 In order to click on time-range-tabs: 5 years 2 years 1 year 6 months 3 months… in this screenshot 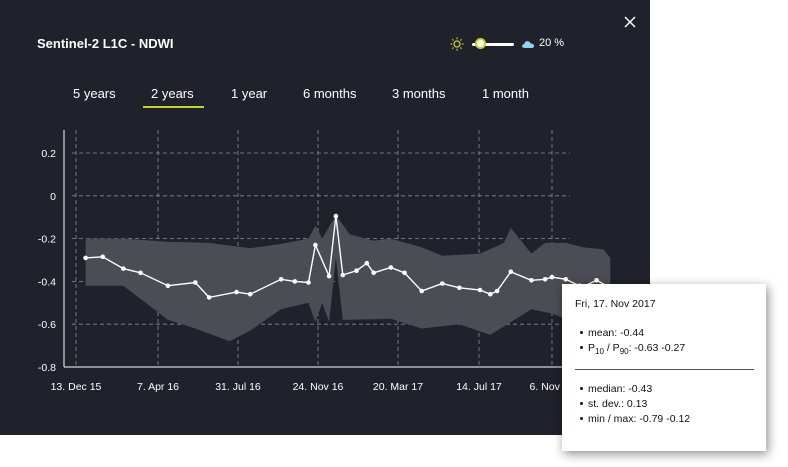, I will do `click(325, 98)`.